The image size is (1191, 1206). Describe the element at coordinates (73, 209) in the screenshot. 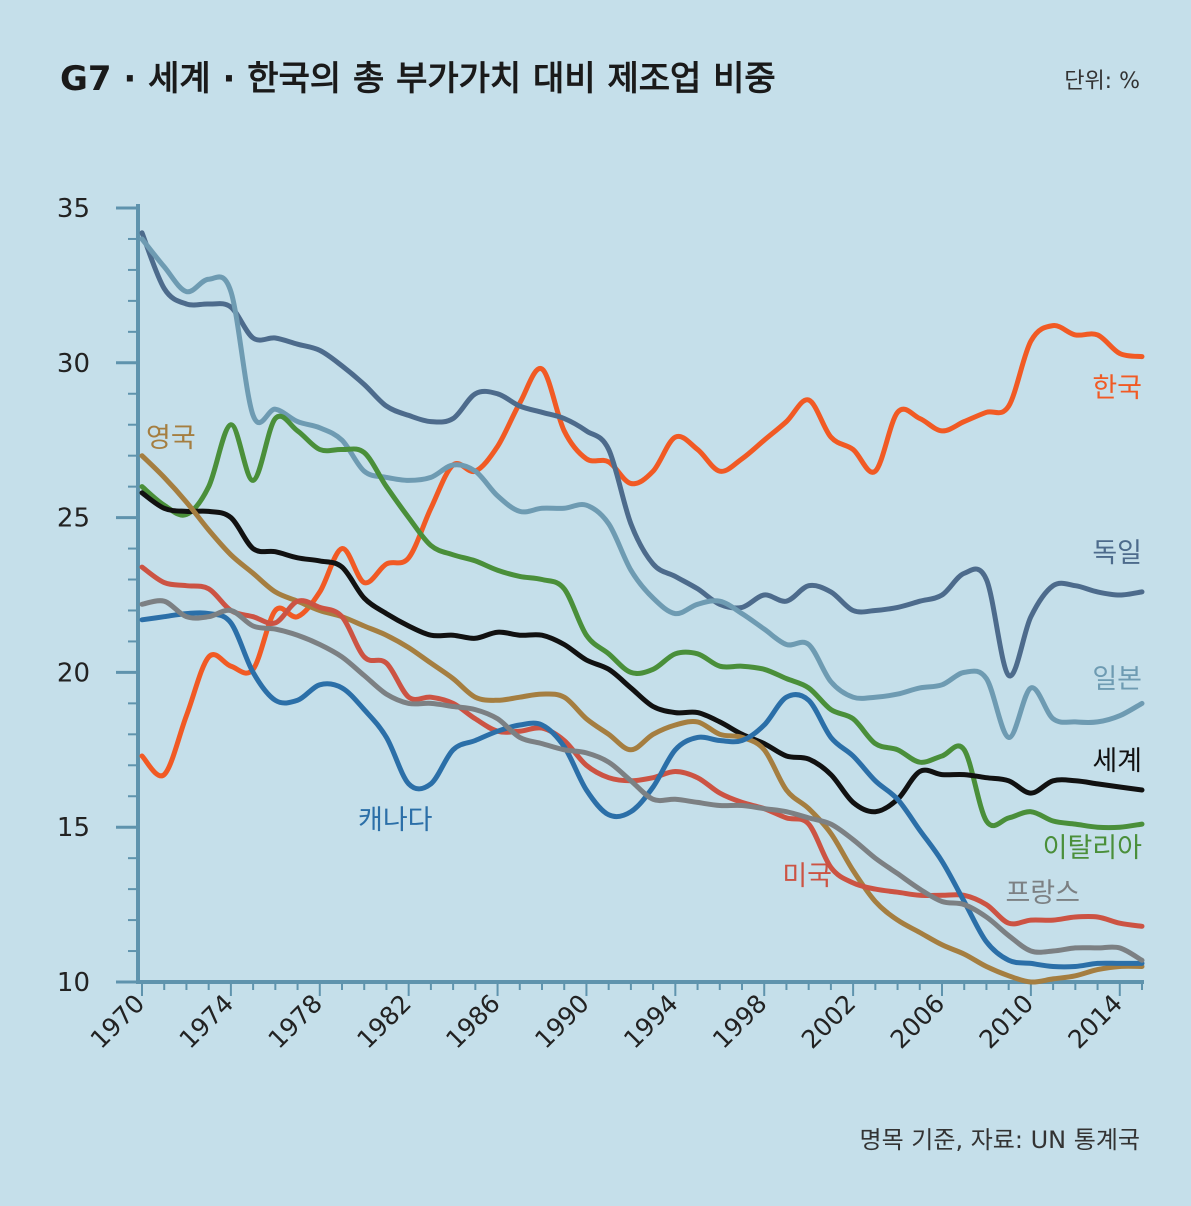

I see `y-tick-label: 35` at that location.